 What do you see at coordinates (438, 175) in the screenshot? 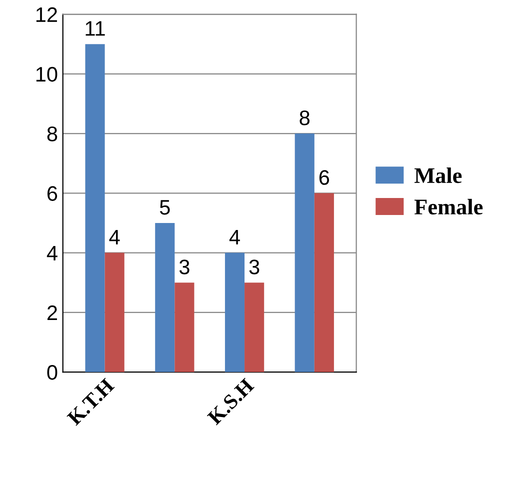
I see `legend-label: Male` at bounding box center [438, 175].